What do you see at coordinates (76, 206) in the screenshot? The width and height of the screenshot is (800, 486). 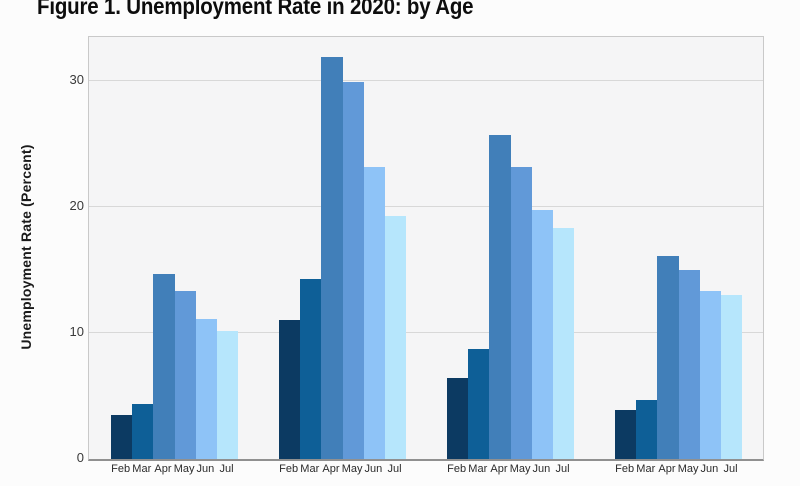 I see `y-tick-20: 20` at bounding box center [76, 206].